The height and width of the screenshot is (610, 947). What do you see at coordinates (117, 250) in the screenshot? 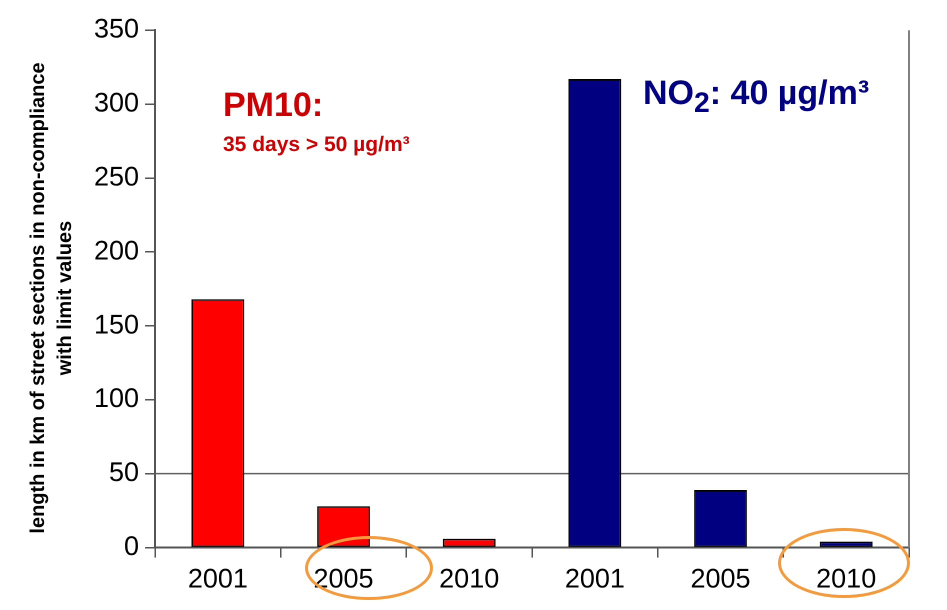
I see `y-tick-label: 200` at bounding box center [117, 250].